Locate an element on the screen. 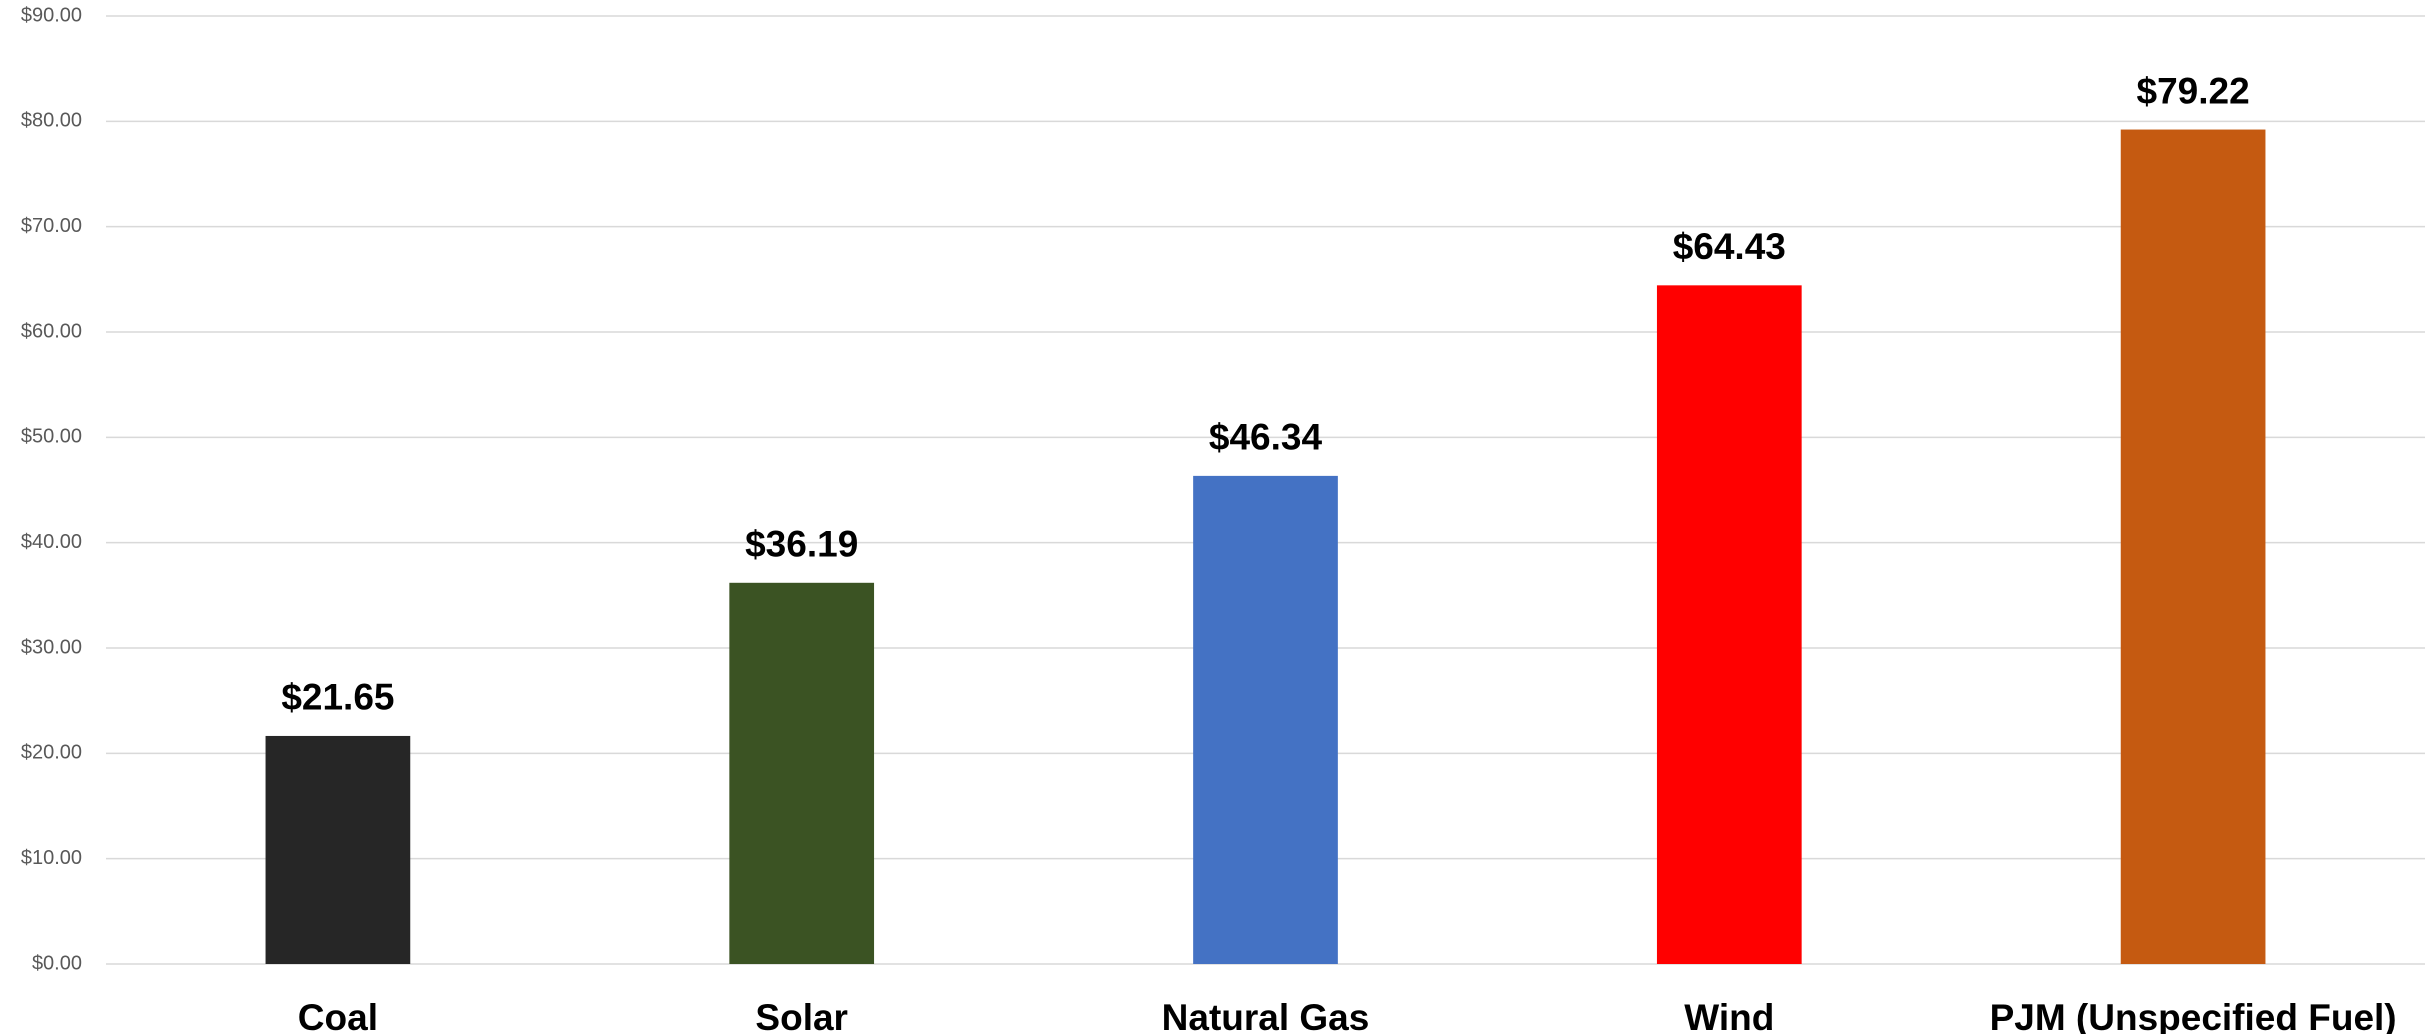  y-tick-label: $20.00 is located at coordinates (51, 753).